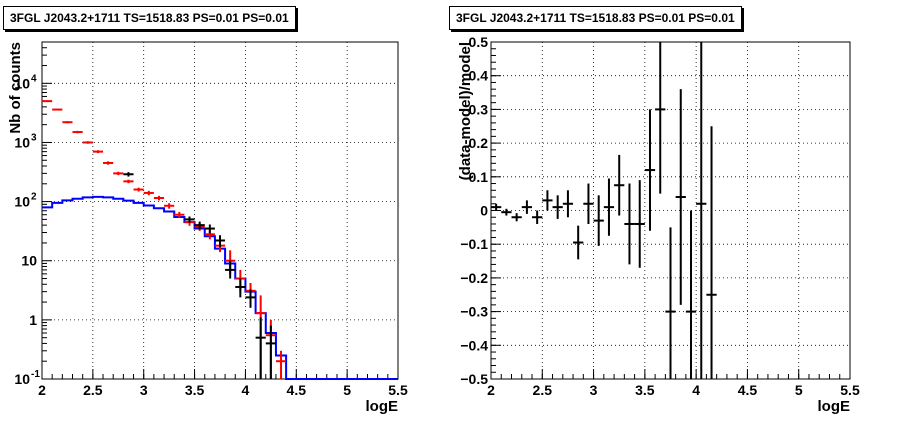 This screenshot has height=421, width=898. I want to click on y-tick-label: 1, so click(33, 320).